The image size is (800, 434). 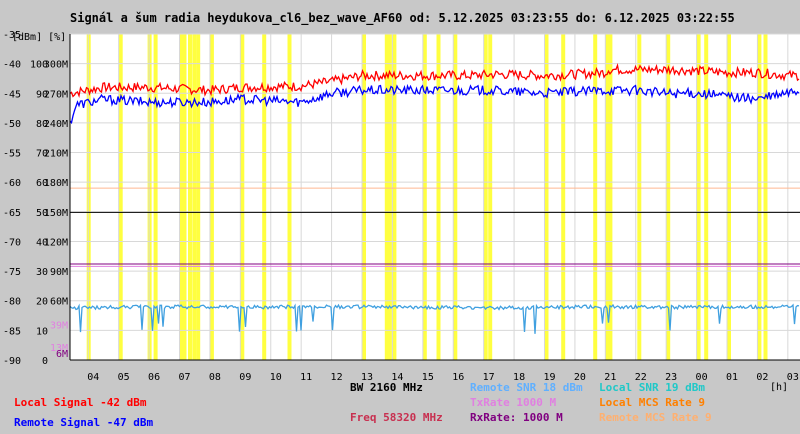 I want to click on y-tick-dbm: -65, so click(x=12, y=213).